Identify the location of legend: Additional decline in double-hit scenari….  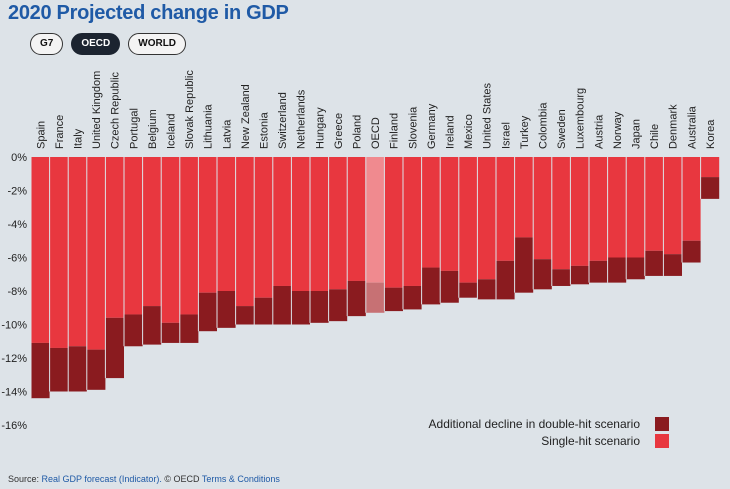
(549, 432).